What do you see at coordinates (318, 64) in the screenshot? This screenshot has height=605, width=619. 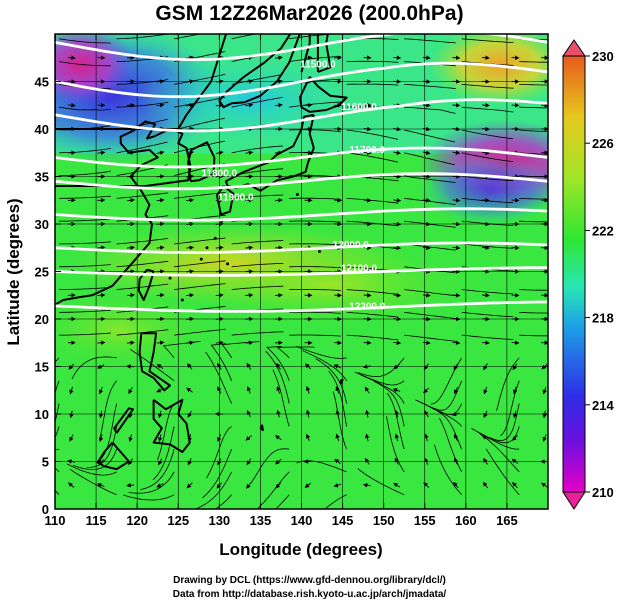 I see `contour-label: 11500.0` at bounding box center [318, 64].